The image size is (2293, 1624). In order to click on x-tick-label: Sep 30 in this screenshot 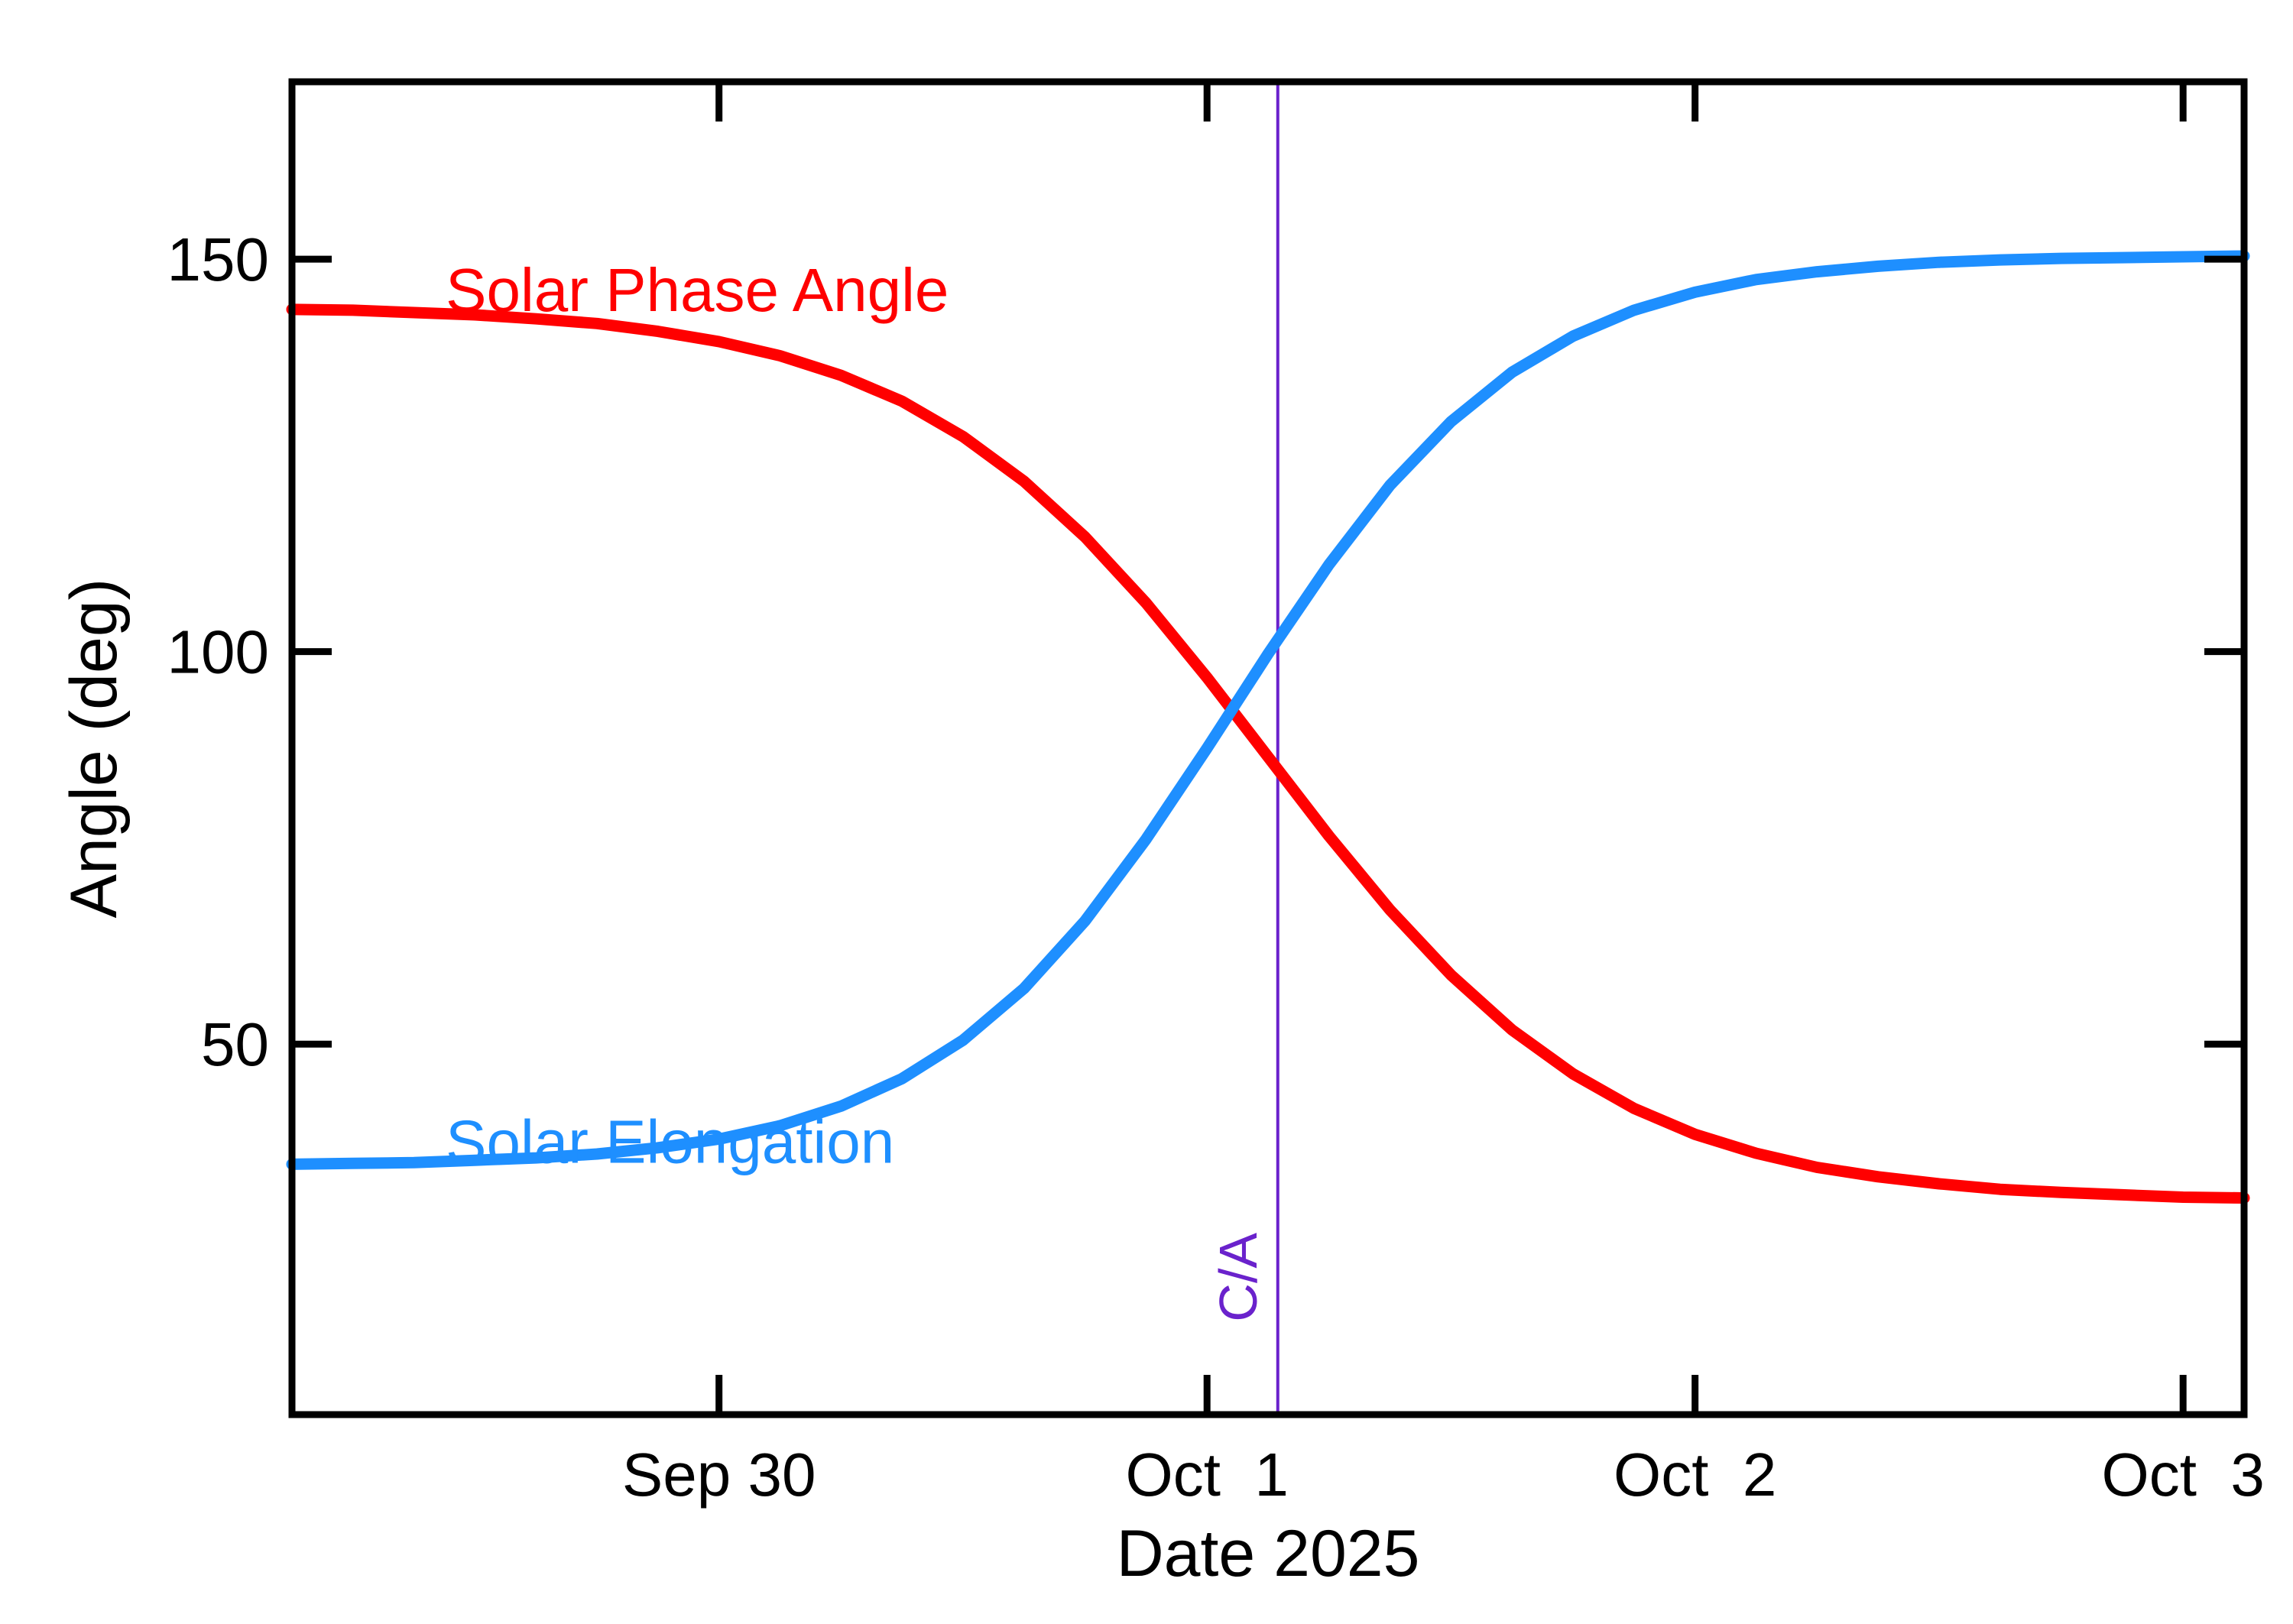, I will do `click(719, 1475)`.